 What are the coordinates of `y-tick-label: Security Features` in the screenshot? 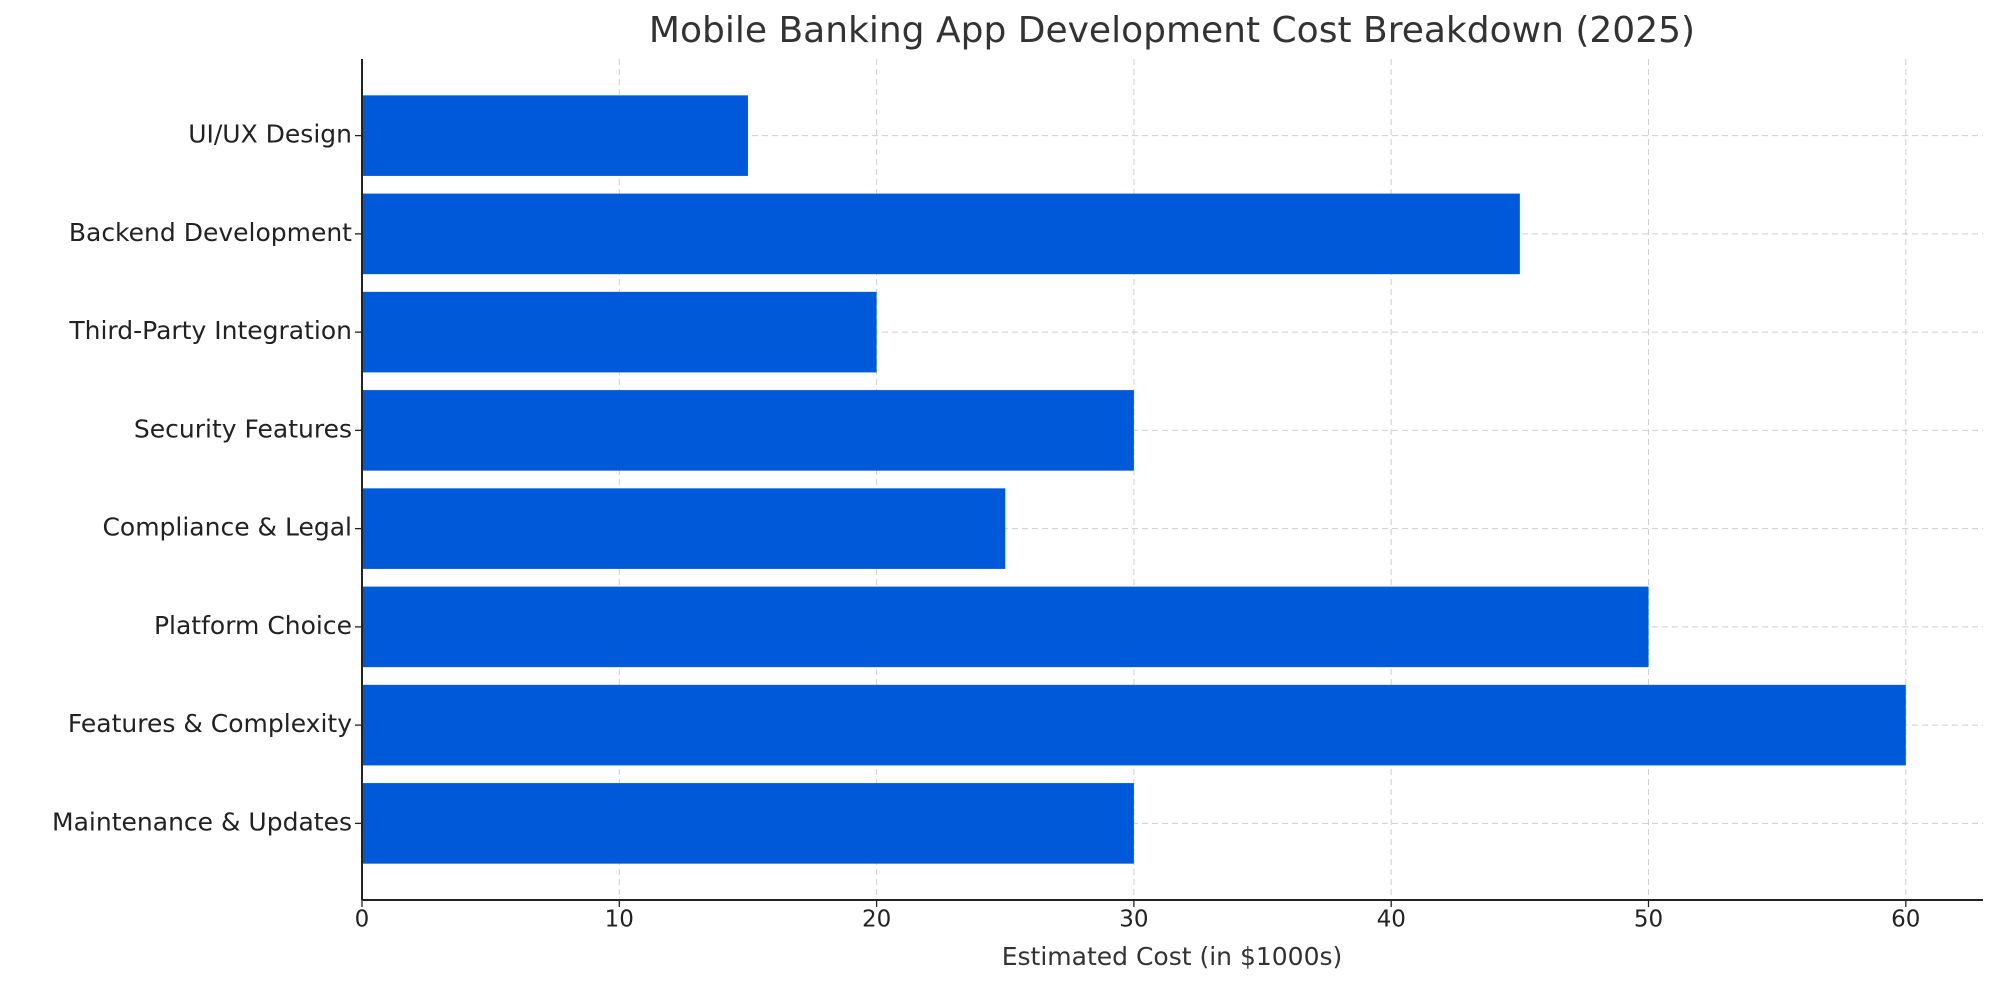 It's located at (243, 428).